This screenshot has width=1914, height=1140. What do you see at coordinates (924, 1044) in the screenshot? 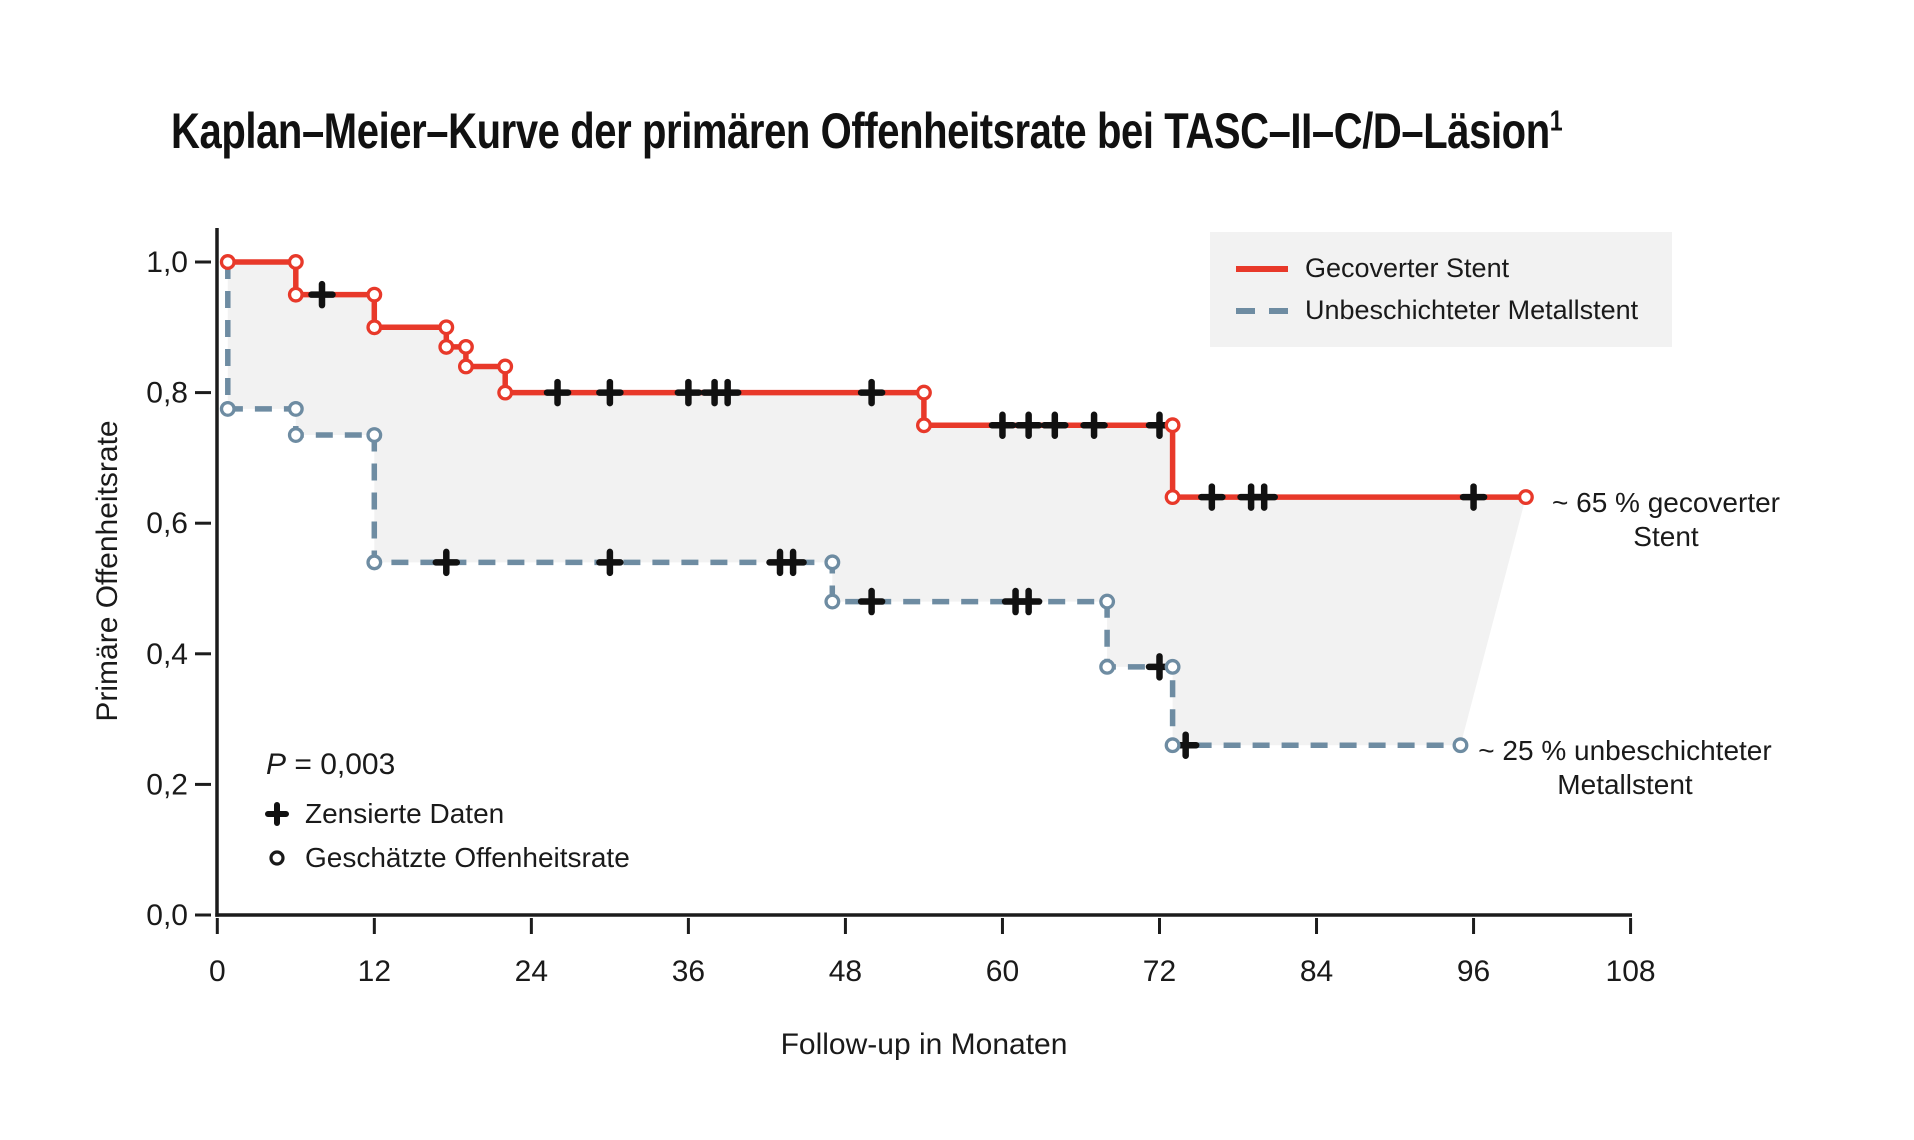
I see `x-axis-title: Follow-up in Monaten` at bounding box center [924, 1044].